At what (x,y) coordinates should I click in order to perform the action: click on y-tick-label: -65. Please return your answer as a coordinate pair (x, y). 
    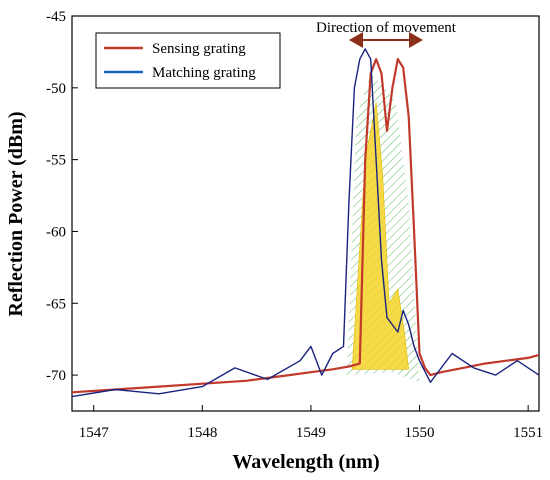
    Looking at the image, I should click on (56, 304).